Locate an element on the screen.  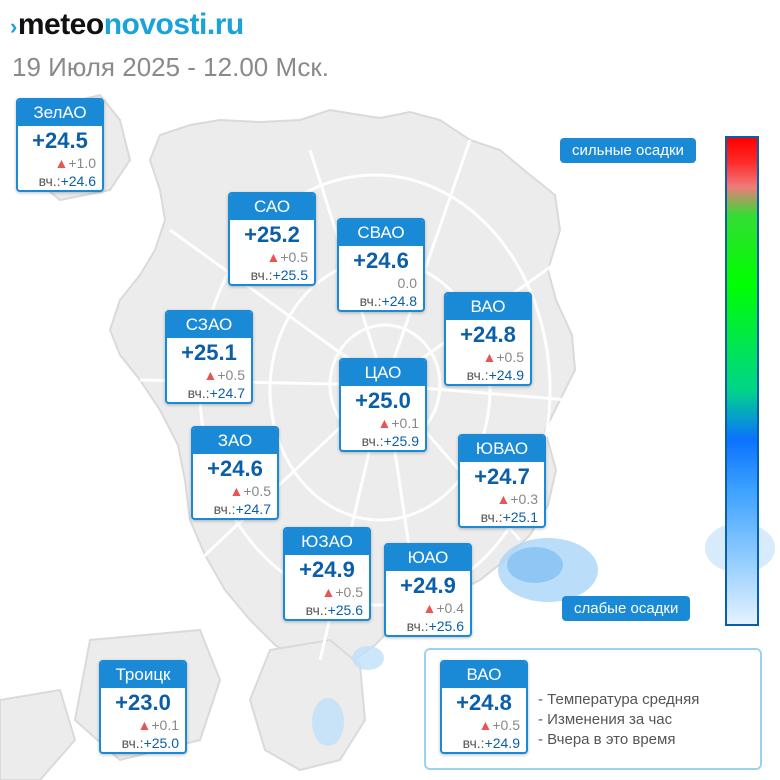
district-card-zao: ЗАО +24.6 ▲+0.5 вч.:+24.7 is located at coordinates (235, 473).